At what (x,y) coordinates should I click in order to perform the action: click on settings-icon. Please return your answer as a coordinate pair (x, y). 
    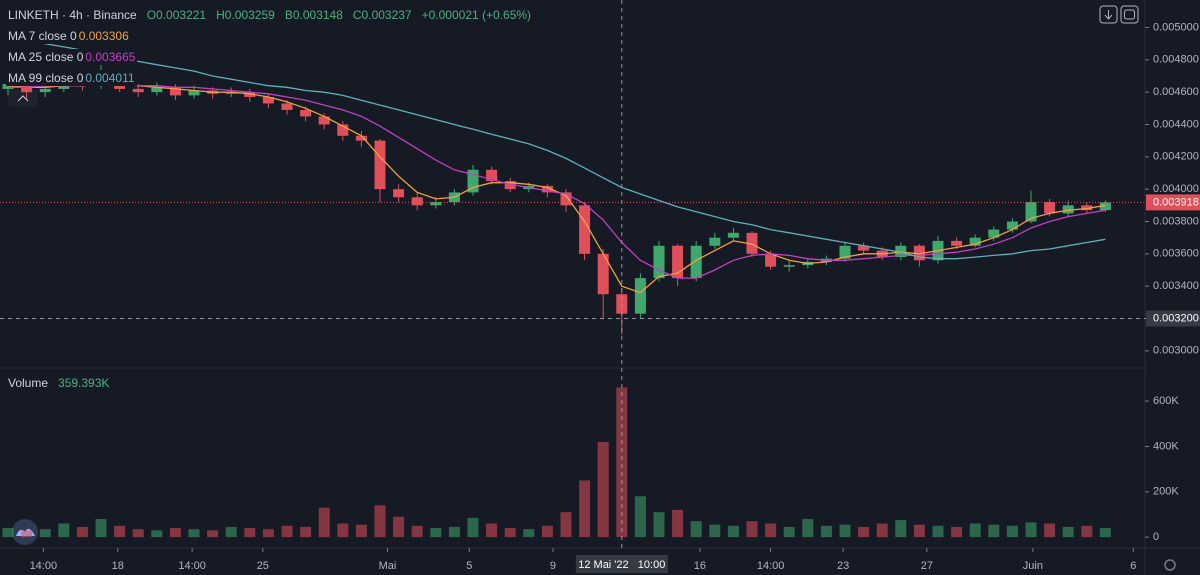
    Looking at the image, I should click on (1170, 565).